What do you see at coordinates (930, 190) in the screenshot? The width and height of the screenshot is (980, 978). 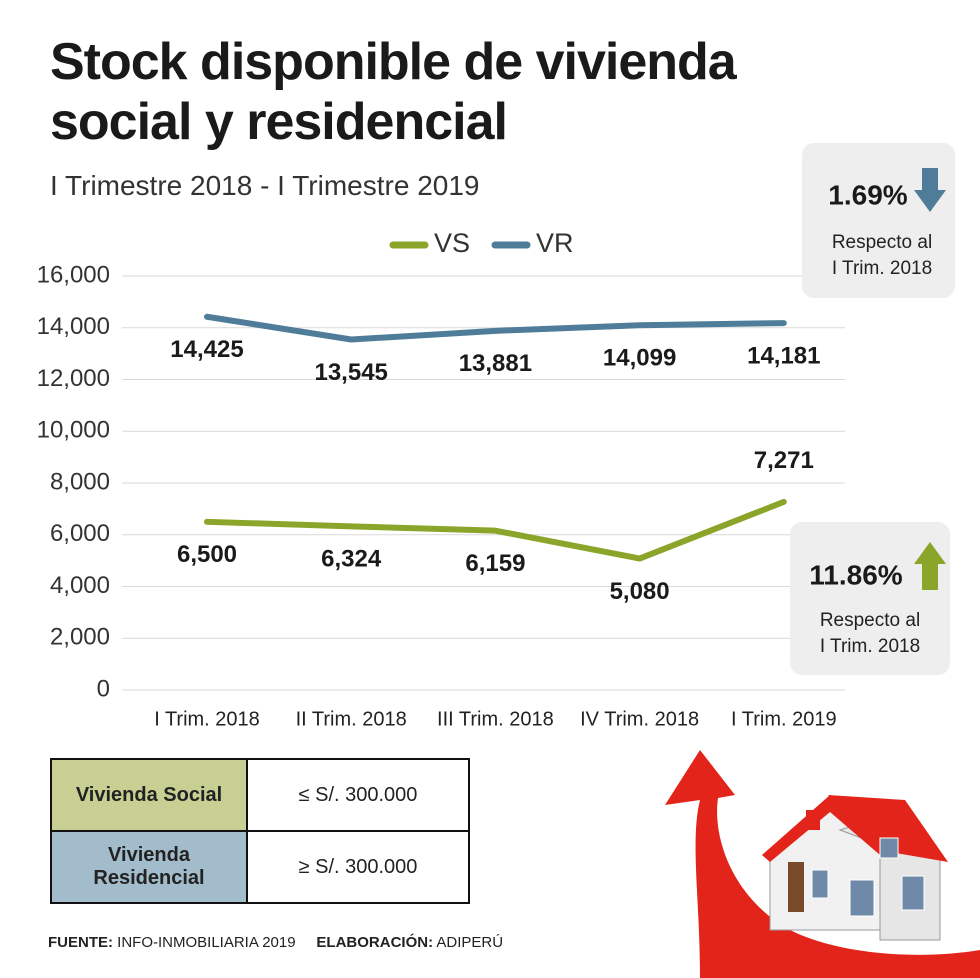 I see `down-arrow-icon` at bounding box center [930, 190].